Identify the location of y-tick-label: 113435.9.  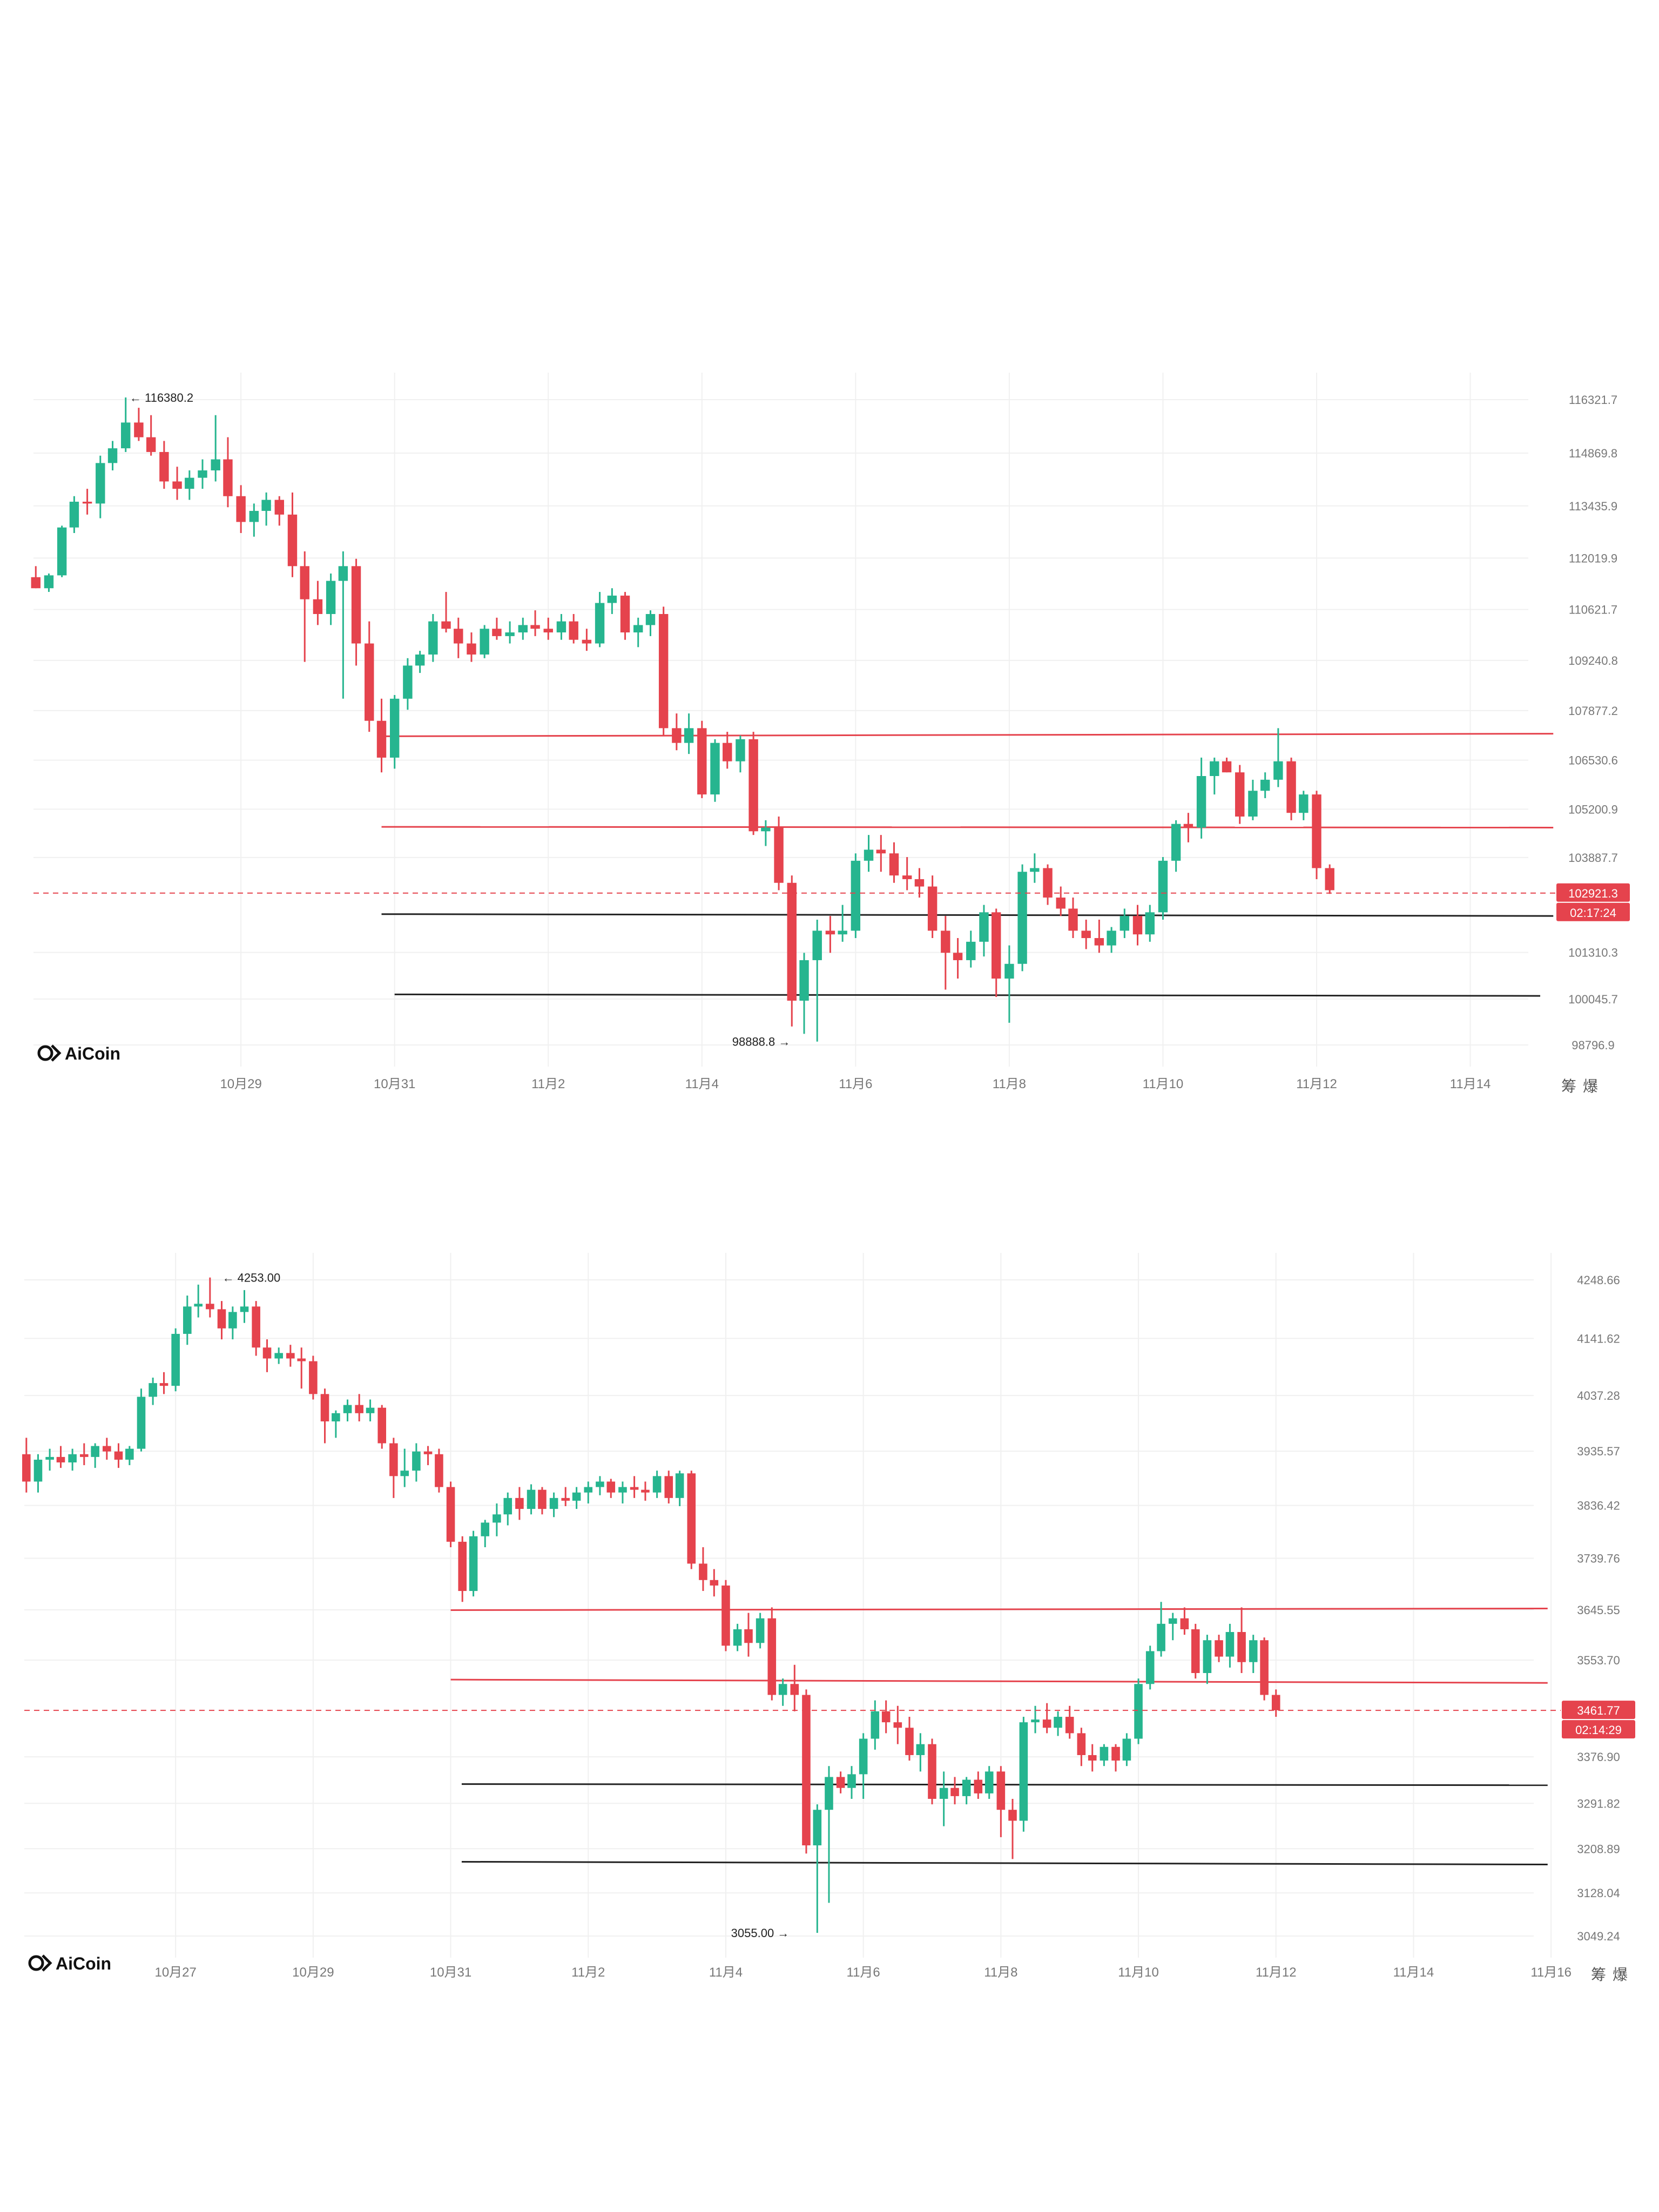
(1593, 506).